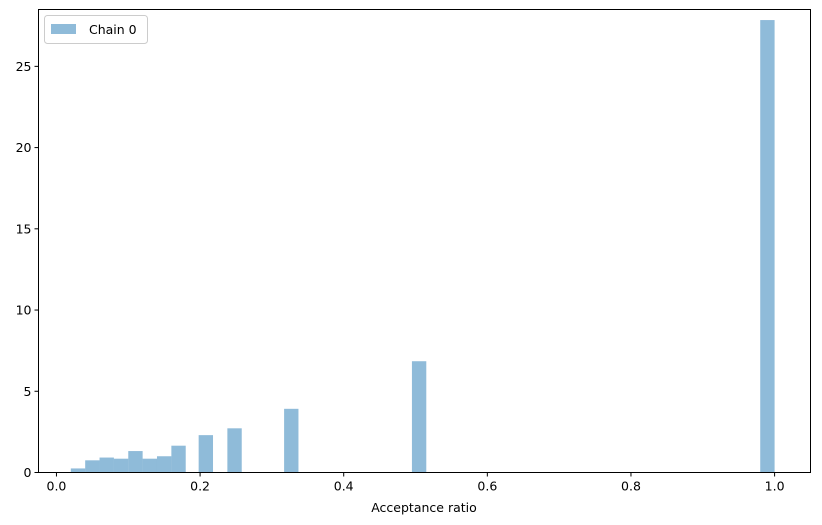 This screenshot has width=822, height=525. I want to click on y-tick-label: 25, so click(24, 66).